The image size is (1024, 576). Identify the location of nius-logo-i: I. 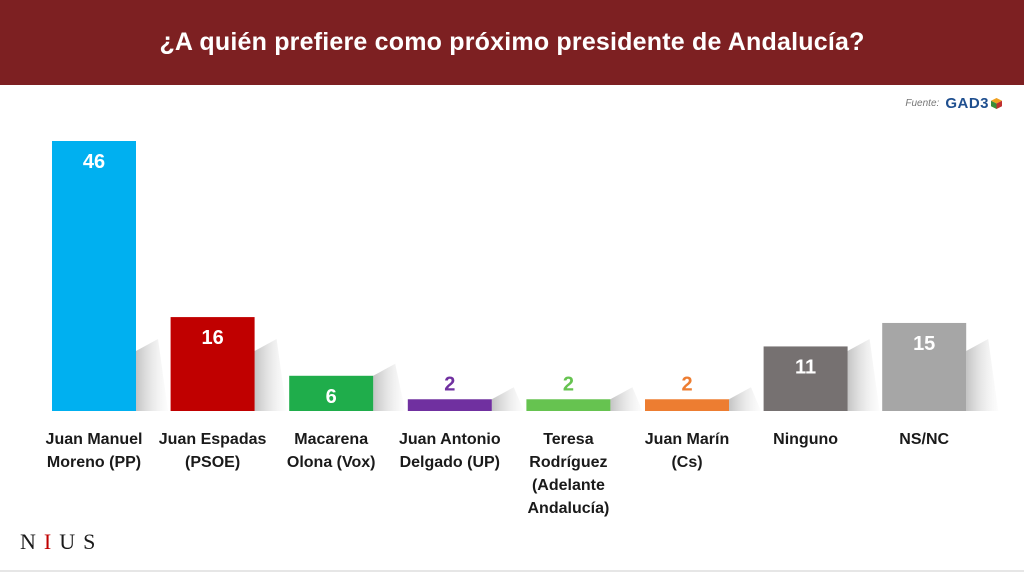
(51, 541).